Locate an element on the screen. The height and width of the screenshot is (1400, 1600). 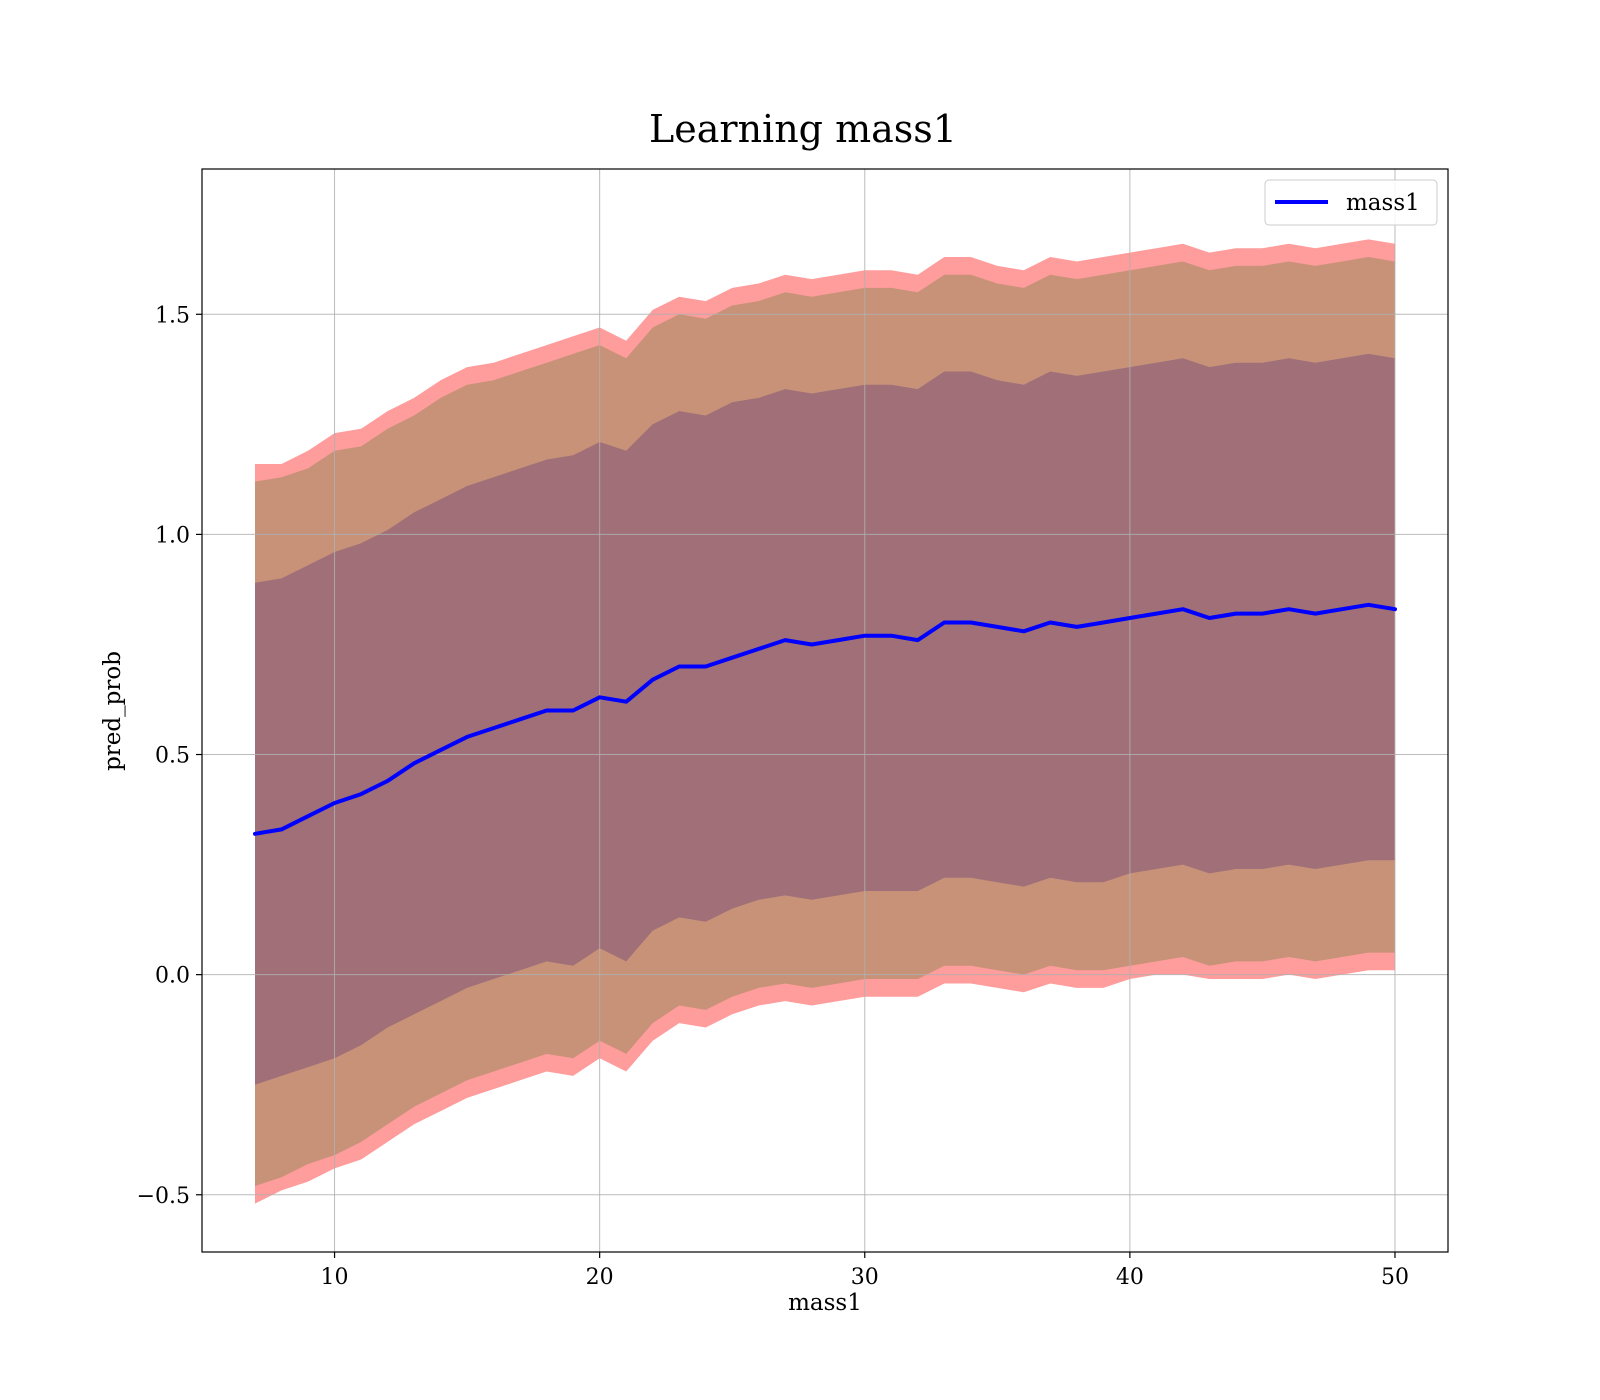
x-axis-label: mass1 is located at coordinates (825, 1303).